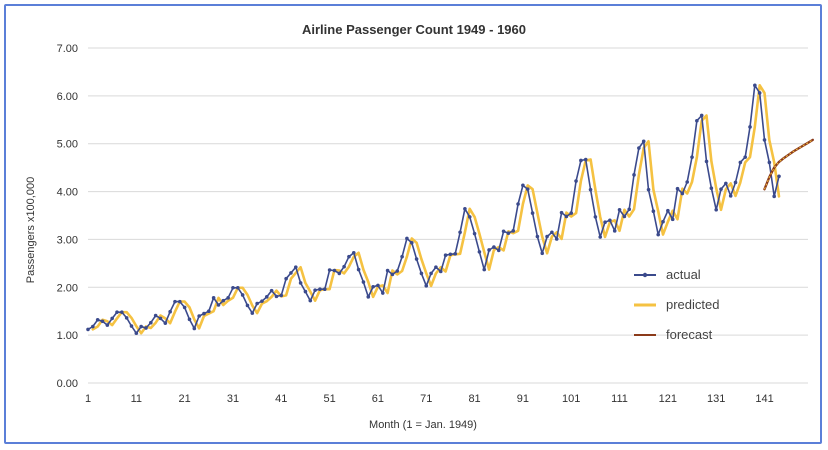  Describe the element at coordinates (716, 399) in the screenshot. I see `x-tick-label: 131` at that location.